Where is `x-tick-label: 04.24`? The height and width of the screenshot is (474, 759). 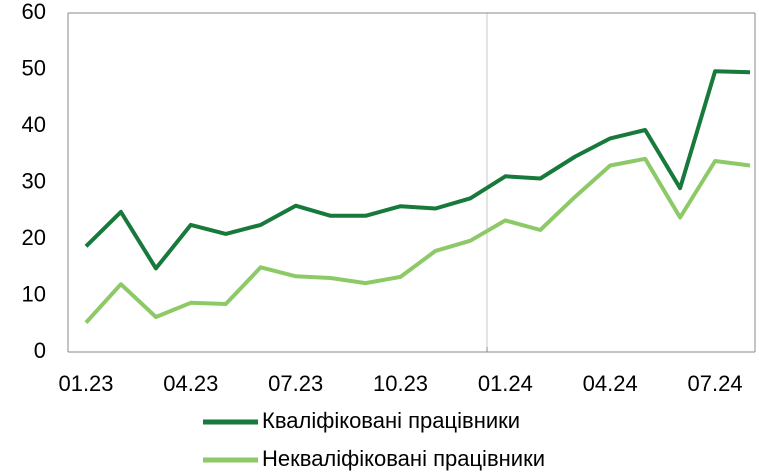 x-tick-label: 04.24 is located at coordinates (610, 383).